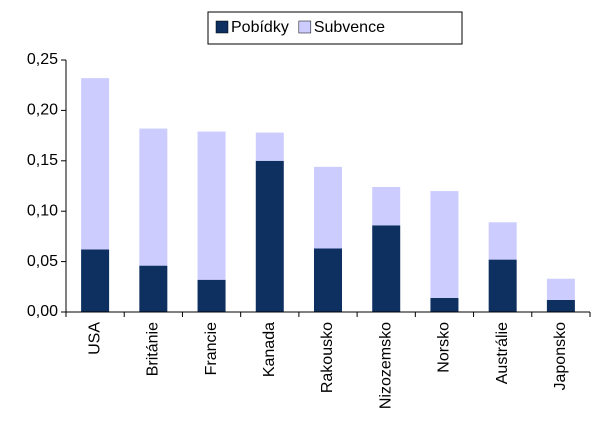 Image resolution: width=599 pixels, height=441 pixels. Describe the element at coordinates (42, 261) in the screenshot. I see `y-tick-label: 0,05` at that location.